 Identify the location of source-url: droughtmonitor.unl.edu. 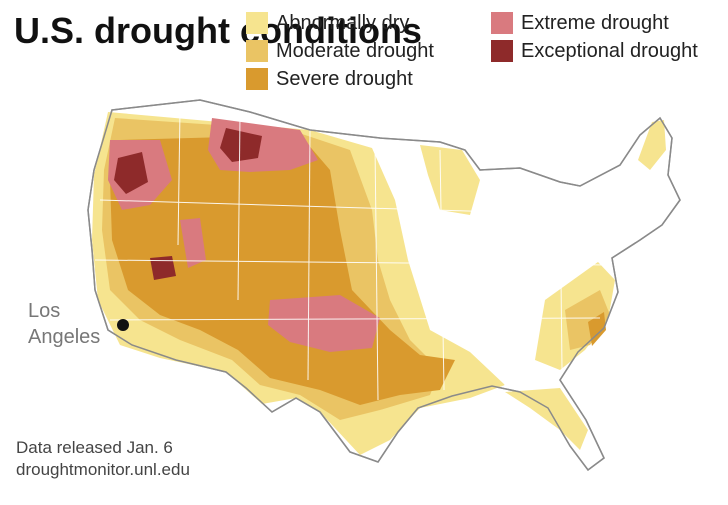
(103, 469).